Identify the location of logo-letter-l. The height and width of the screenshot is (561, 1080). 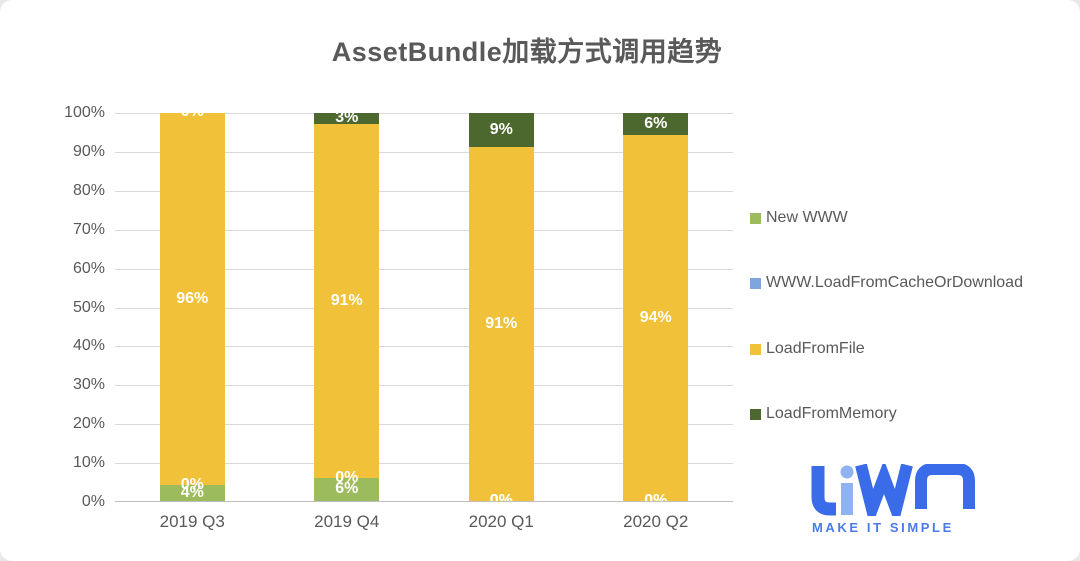
(823, 491).